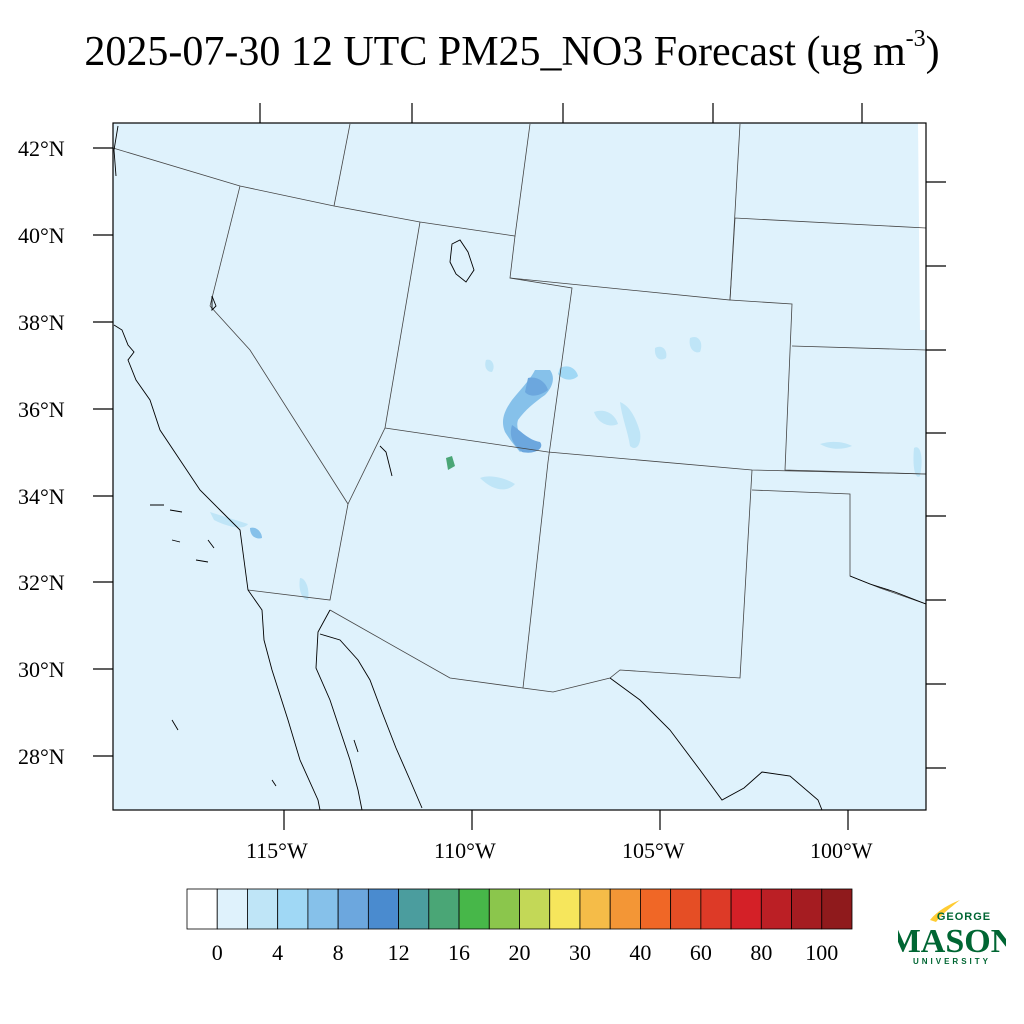 Image resolution: width=1024 pixels, height=1024 pixels. What do you see at coordinates (952, 941) in the screenshot?
I see `logo-mason: MASON` at bounding box center [952, 941].